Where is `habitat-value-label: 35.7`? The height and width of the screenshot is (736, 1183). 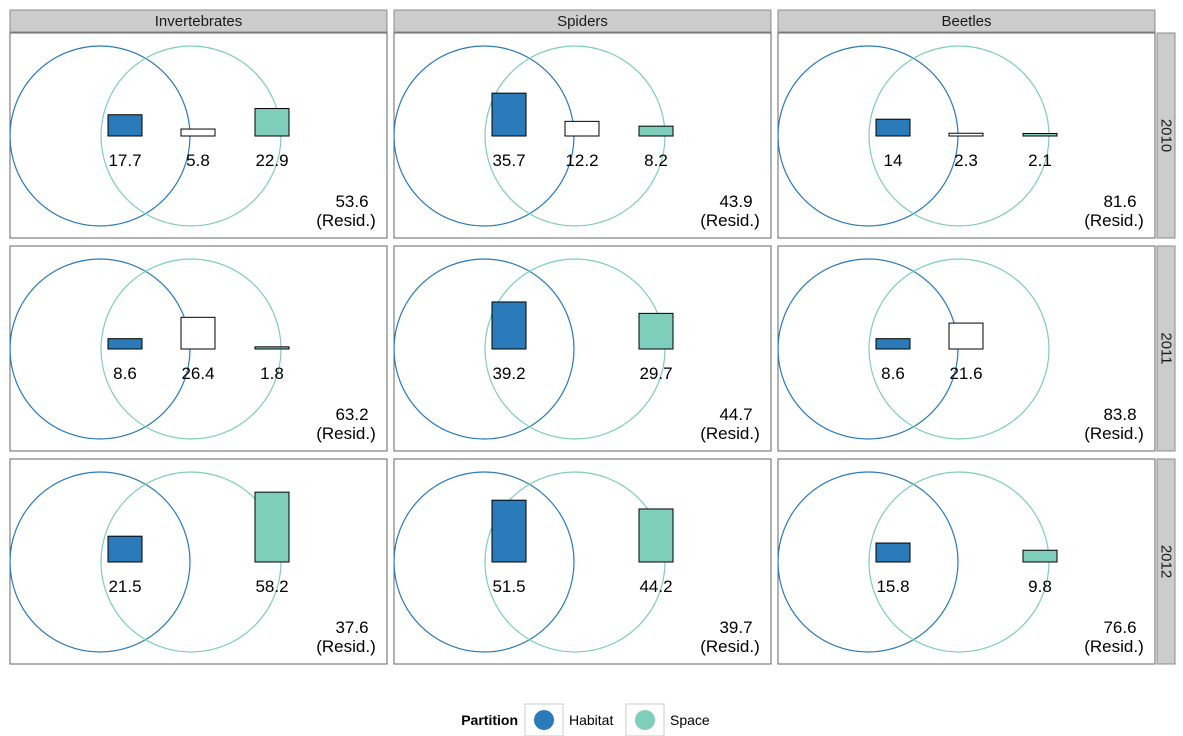
habitat-value-label: 35.7 is located at coordinates (508, 160).